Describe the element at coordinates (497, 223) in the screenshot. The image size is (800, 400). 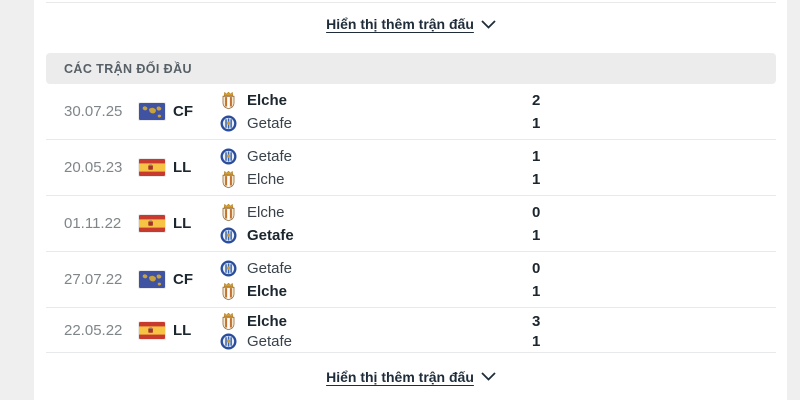
I see `teams-cell: Elche 0` at that location.